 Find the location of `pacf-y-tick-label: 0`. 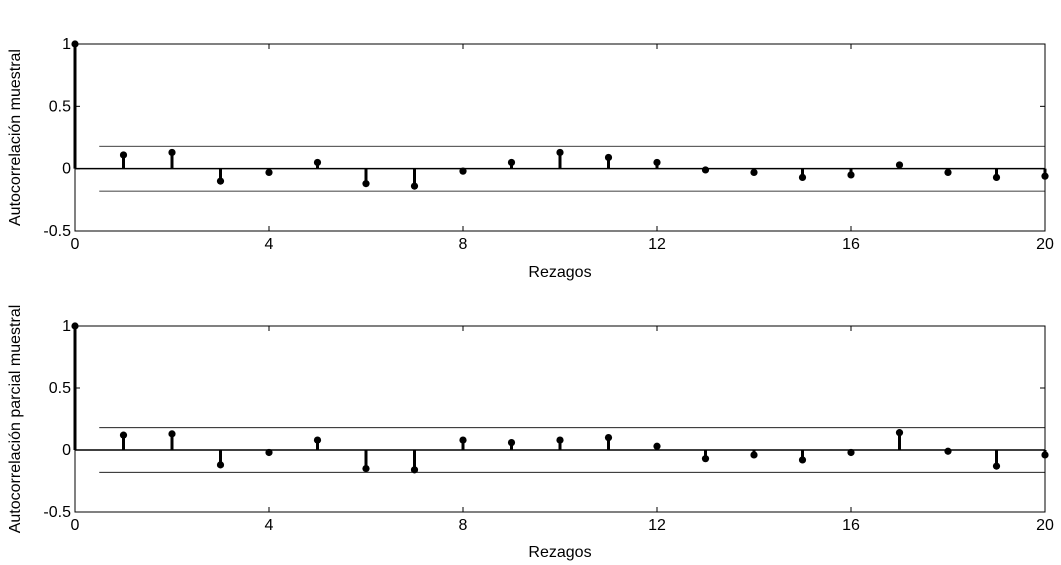

pacf-y-tick-label: 0 is located at coordinates (66, 450).